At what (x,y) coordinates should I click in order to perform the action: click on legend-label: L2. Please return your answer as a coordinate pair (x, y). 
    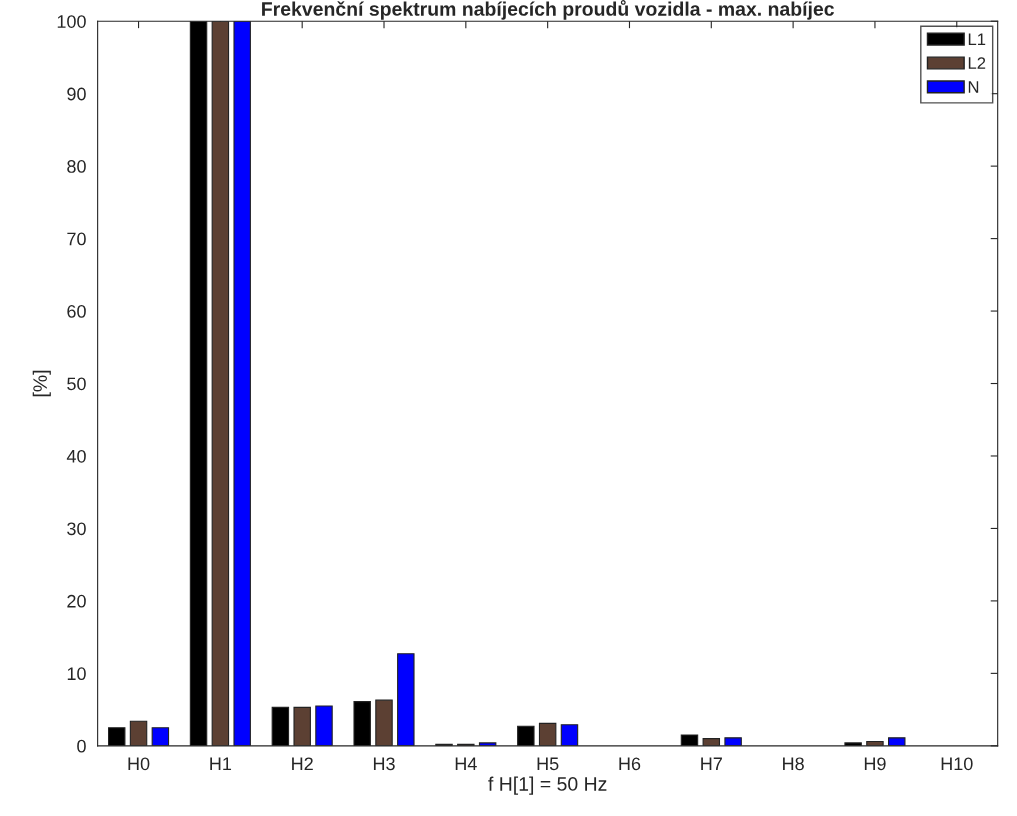
    Looking at the image, I should click on (977, 63).